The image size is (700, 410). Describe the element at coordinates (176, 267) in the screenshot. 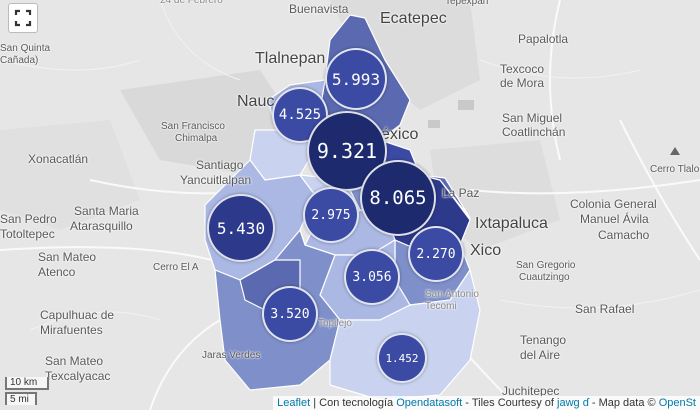

I see `place-label: Cerro El A` at that location.